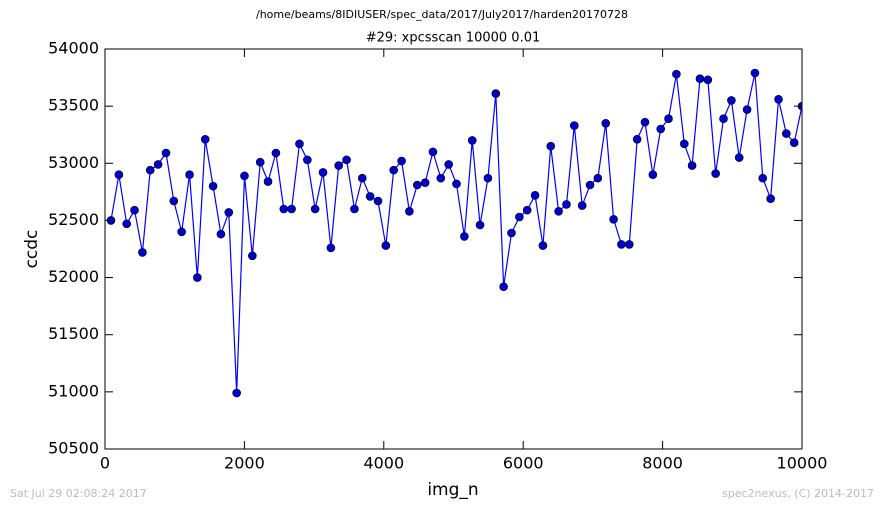 Image resolution: width=884 pixels, height=509 pixels. I want to click on x-axis-label: img_n, so click(452, 490).